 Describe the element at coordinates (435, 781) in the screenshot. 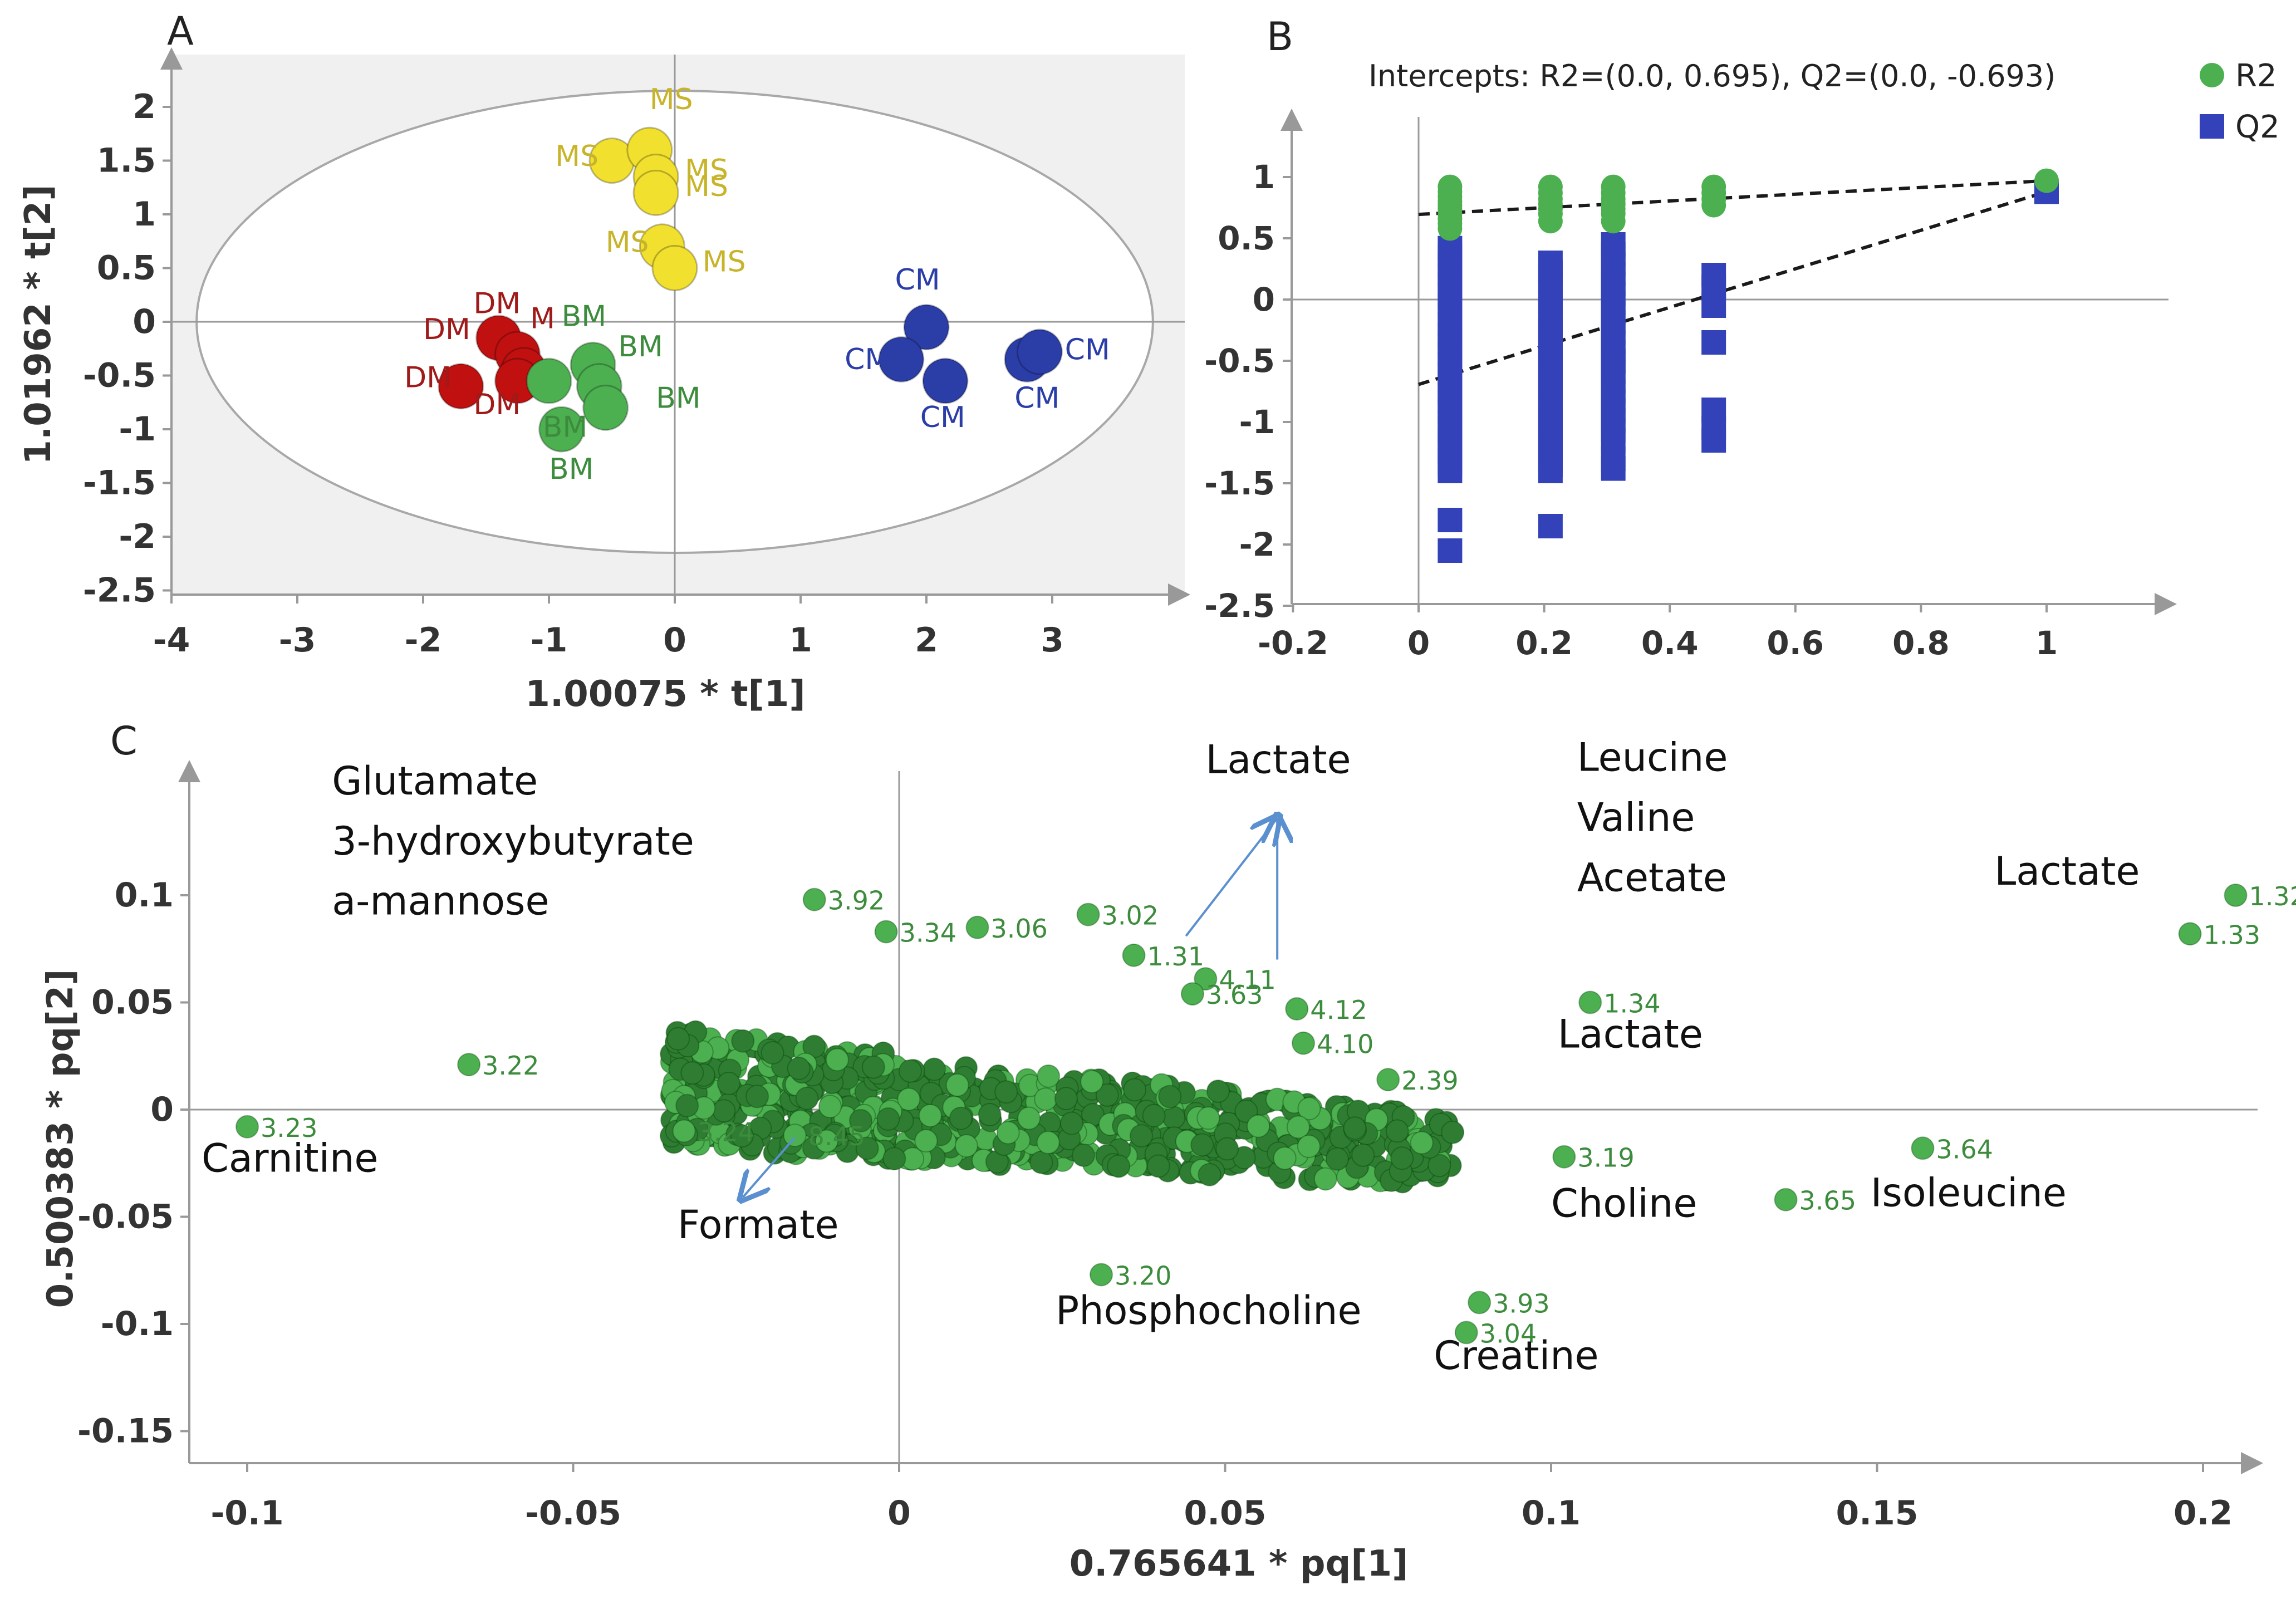

I see `metabolite-annotation: Glutamate` at that location.